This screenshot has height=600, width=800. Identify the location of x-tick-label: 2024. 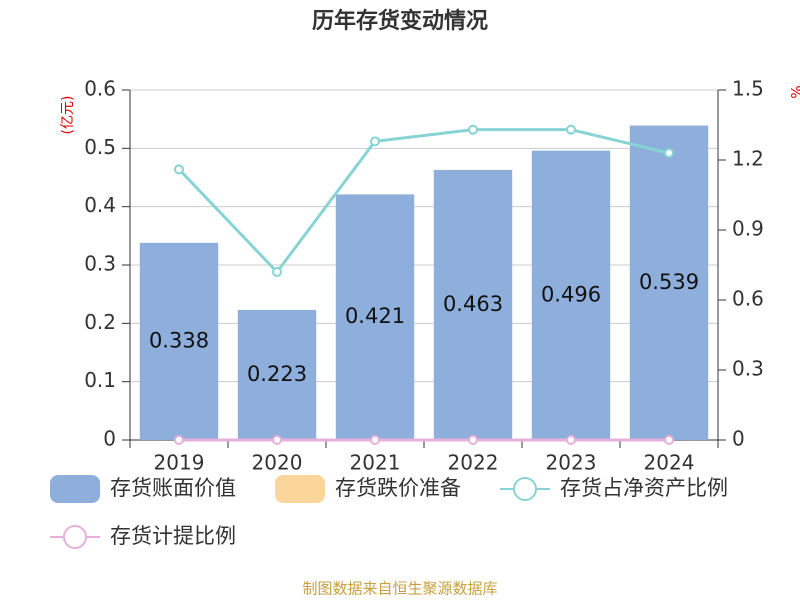
(669, 463).